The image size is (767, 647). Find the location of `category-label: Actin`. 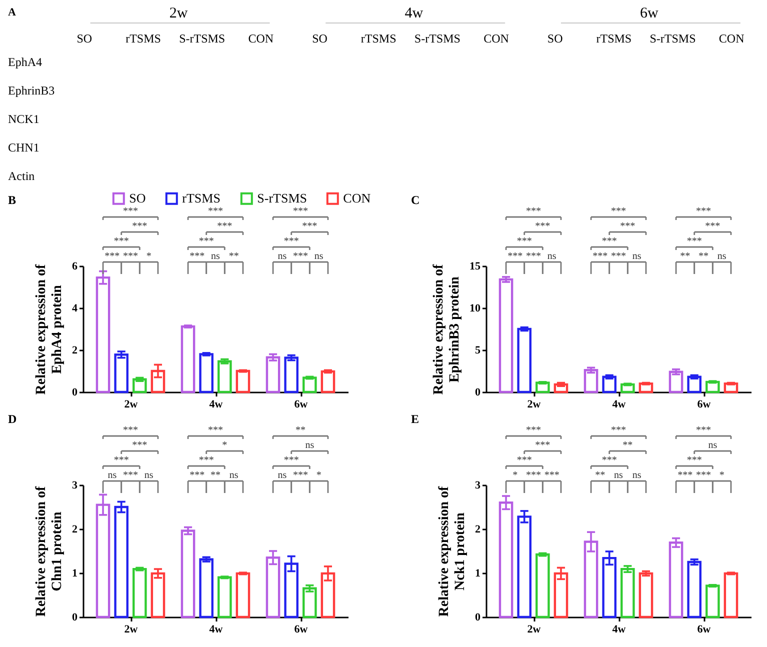

category-label: Actin is located at coordinates (21, 175).